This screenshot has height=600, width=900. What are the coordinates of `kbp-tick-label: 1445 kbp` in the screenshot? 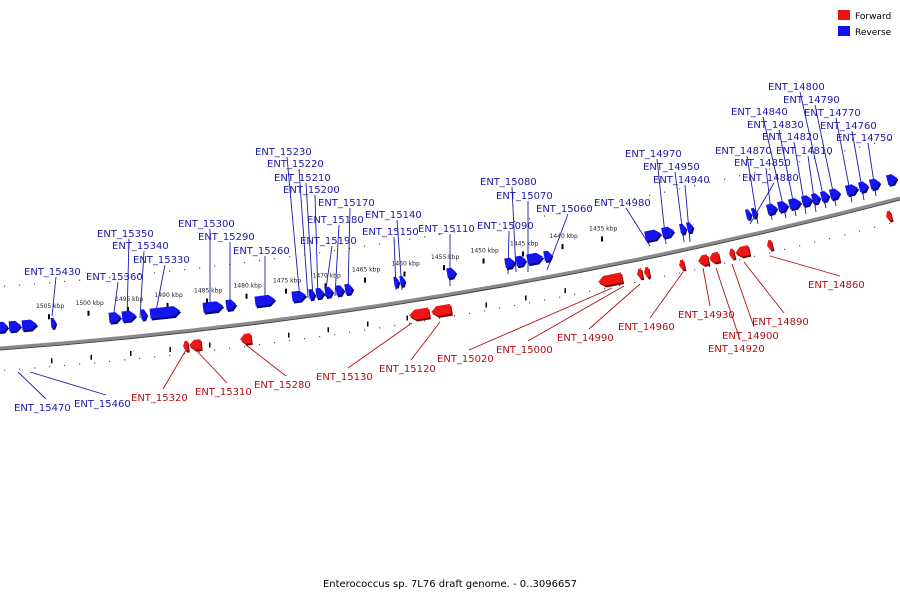 It's located at (524, 243).